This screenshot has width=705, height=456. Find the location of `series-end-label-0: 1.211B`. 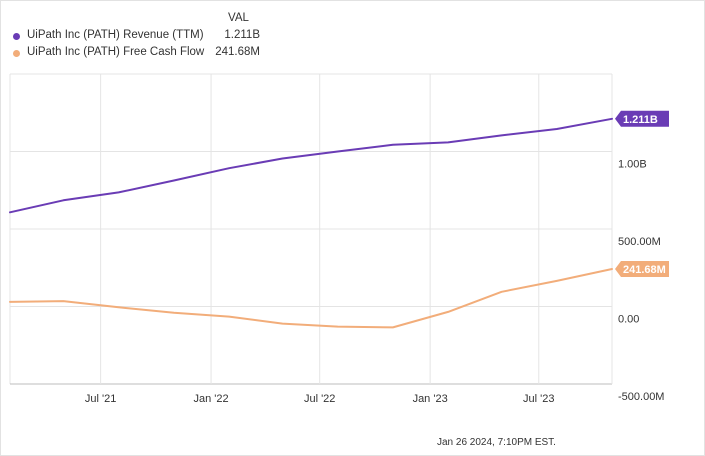

series-end-label-0: 1.211B is located at coordinates (642, 118).